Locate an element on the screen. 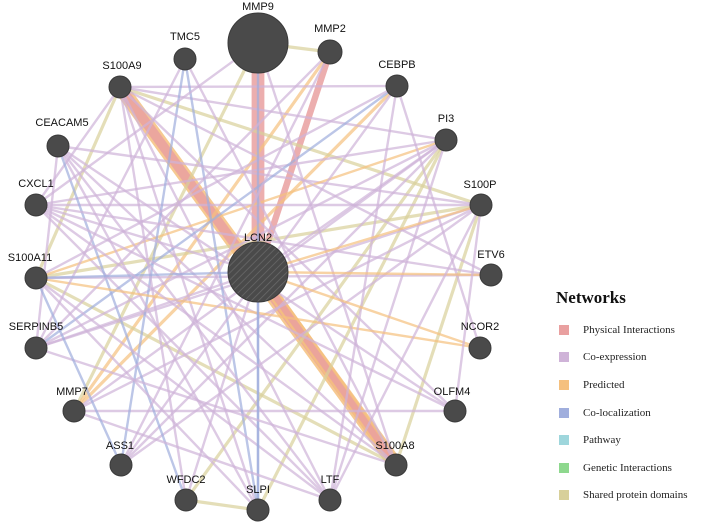  edge-s100a9-cxcl1 is located at coordinates (78, 146).